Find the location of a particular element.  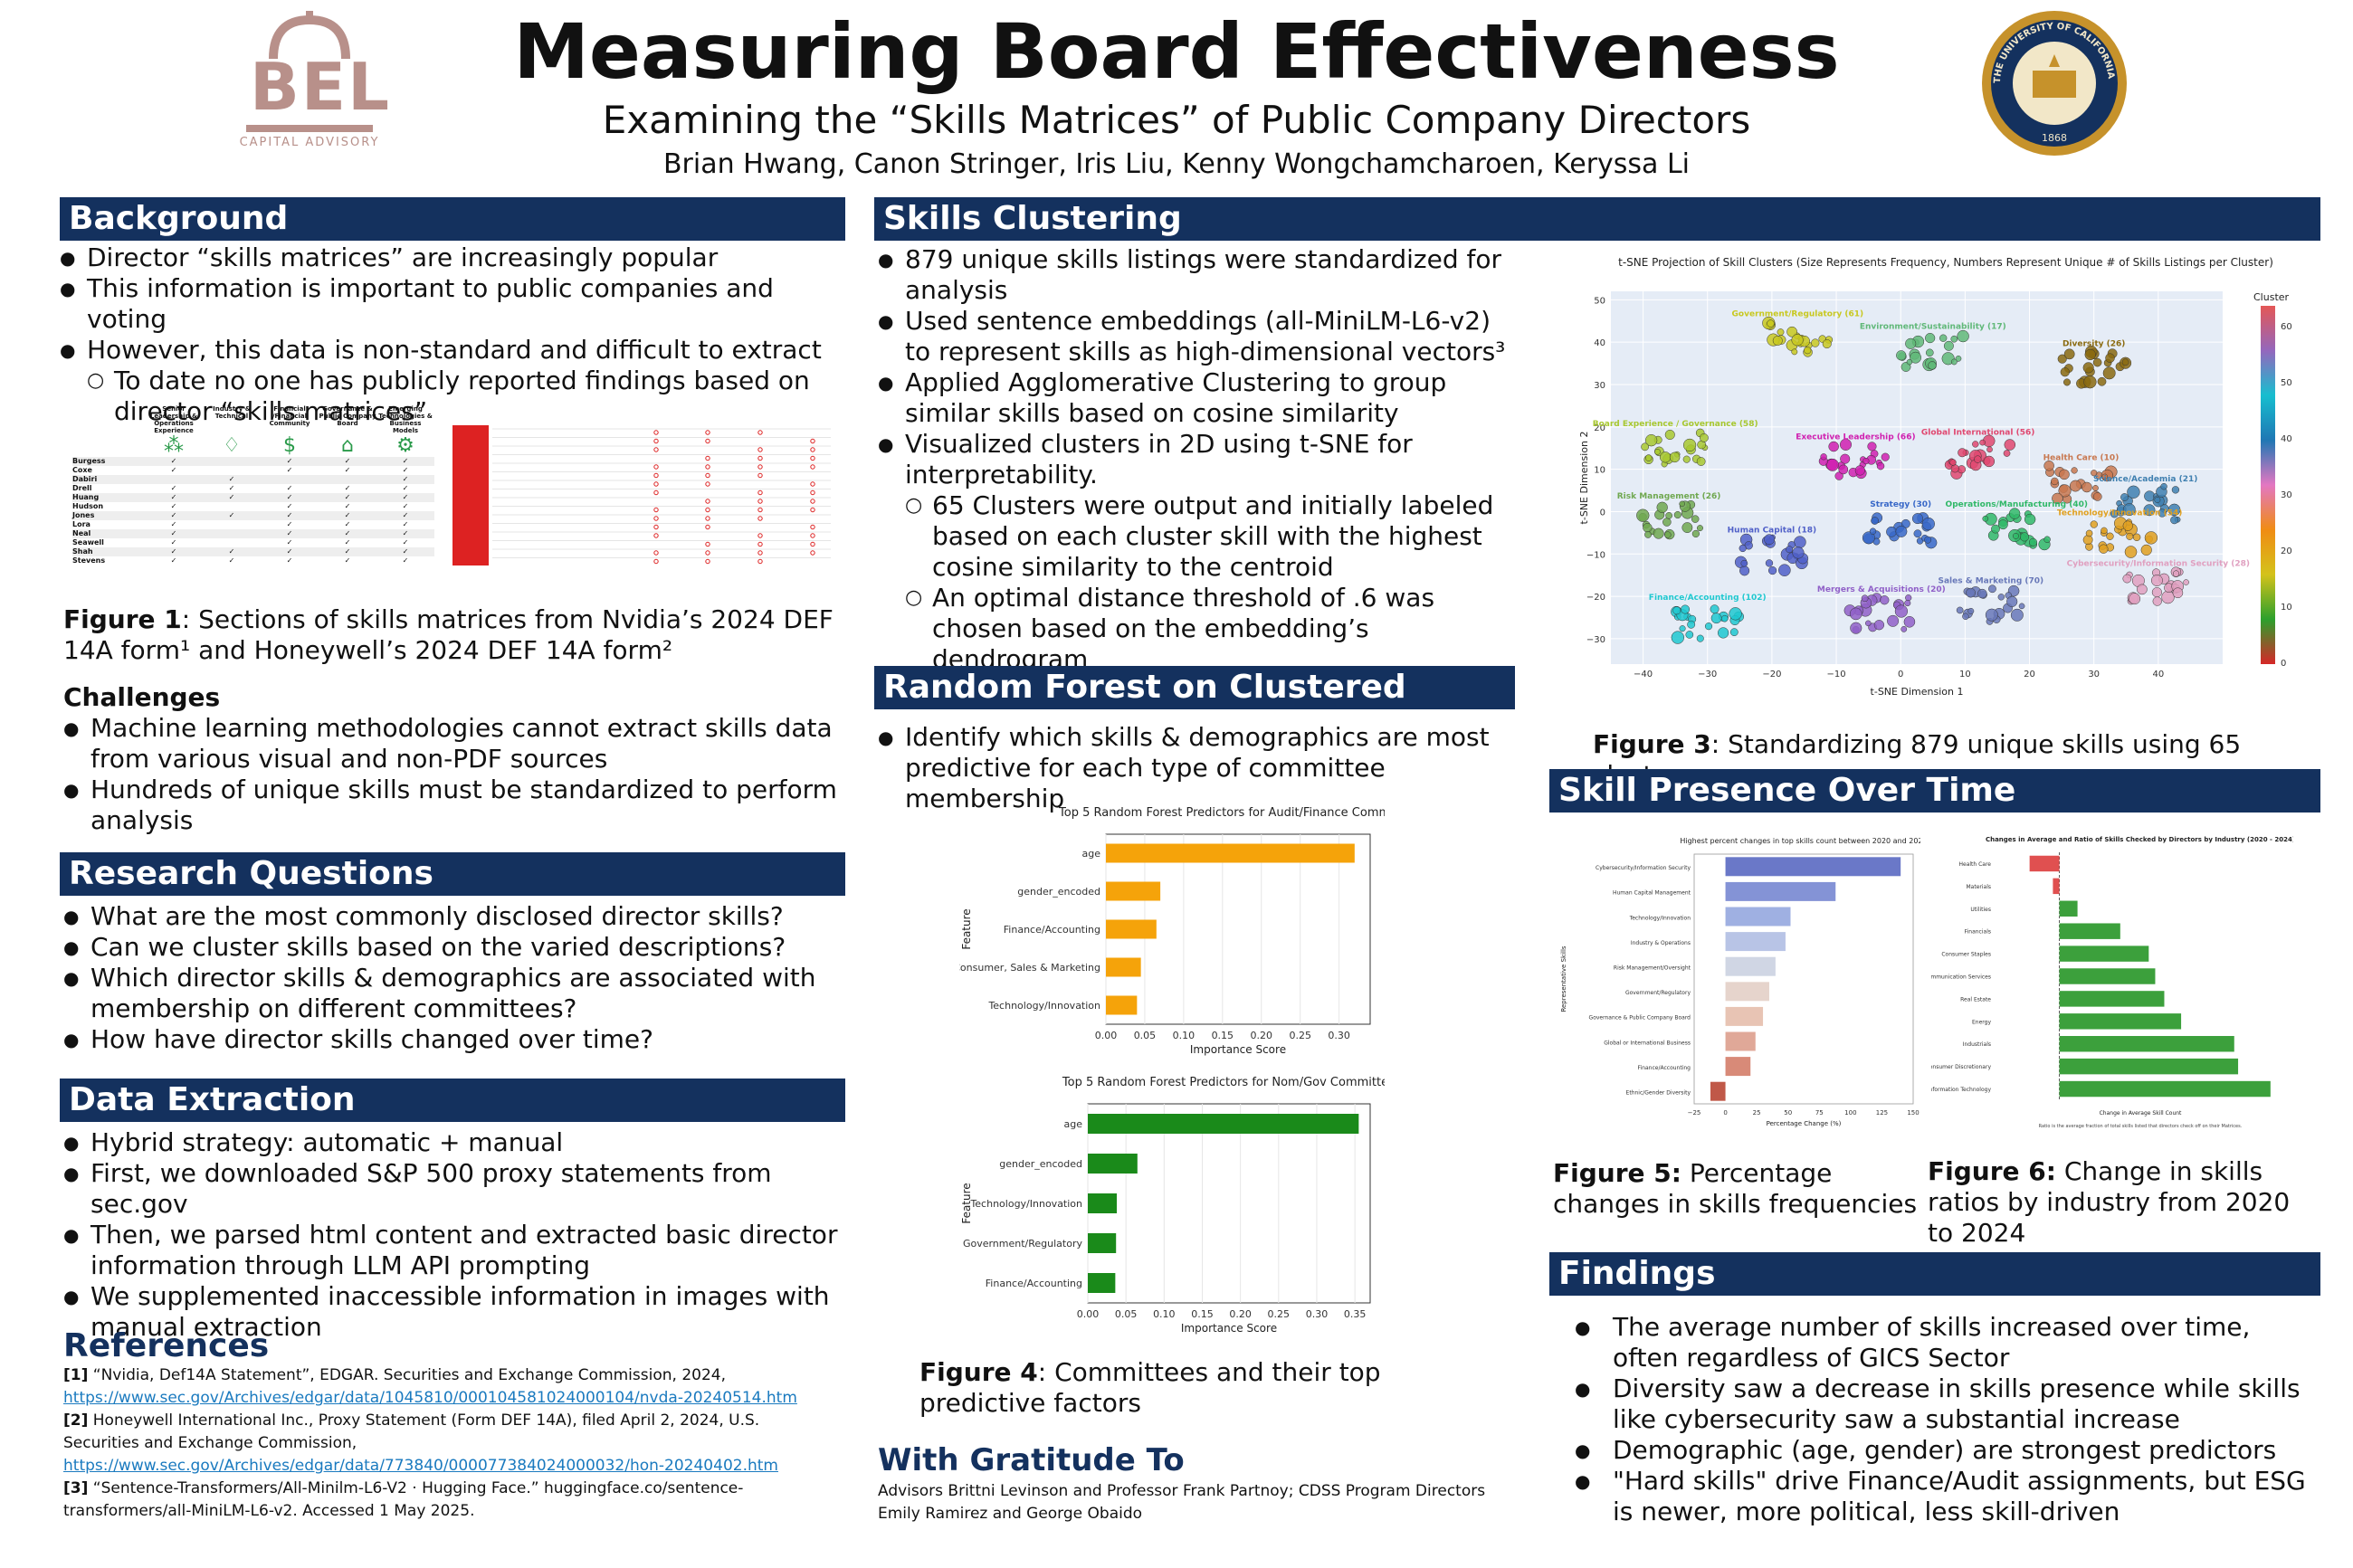

presence-heading: Skill Presence Over Time is located at coordinates (1935, 791).